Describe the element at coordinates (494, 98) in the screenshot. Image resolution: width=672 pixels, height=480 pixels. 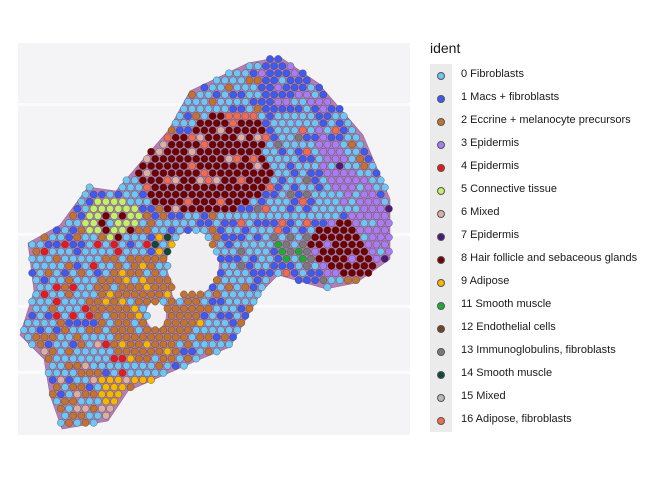
I see `legend-item: 1 Macs + fibroblasts` at that location.